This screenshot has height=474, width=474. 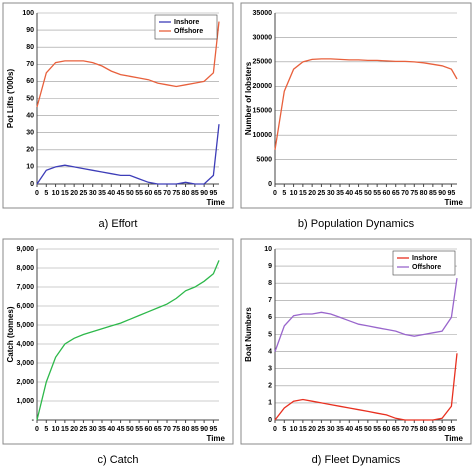 What do you see at coordinates (356, 224) in the screenshot?
I see `caption: b) Population Dynamics` at bounding box center [356, 224].